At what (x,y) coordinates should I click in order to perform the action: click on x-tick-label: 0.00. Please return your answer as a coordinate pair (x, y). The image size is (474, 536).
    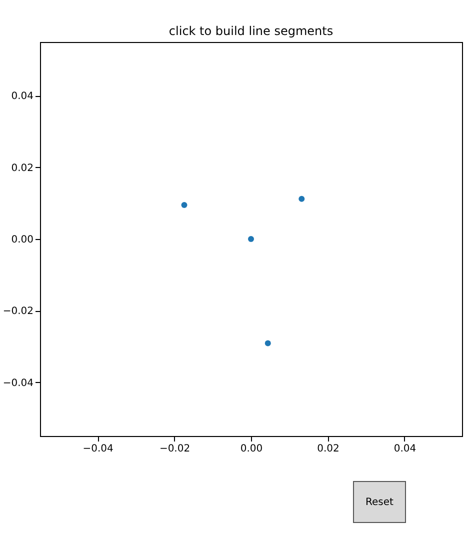
    Looking at the image, I should click on (251, 449).